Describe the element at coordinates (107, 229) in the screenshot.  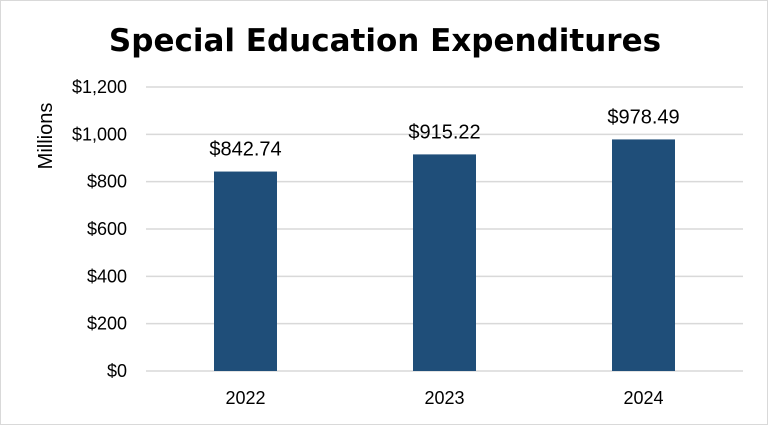
I see `y-tick-label: $600` at that location.